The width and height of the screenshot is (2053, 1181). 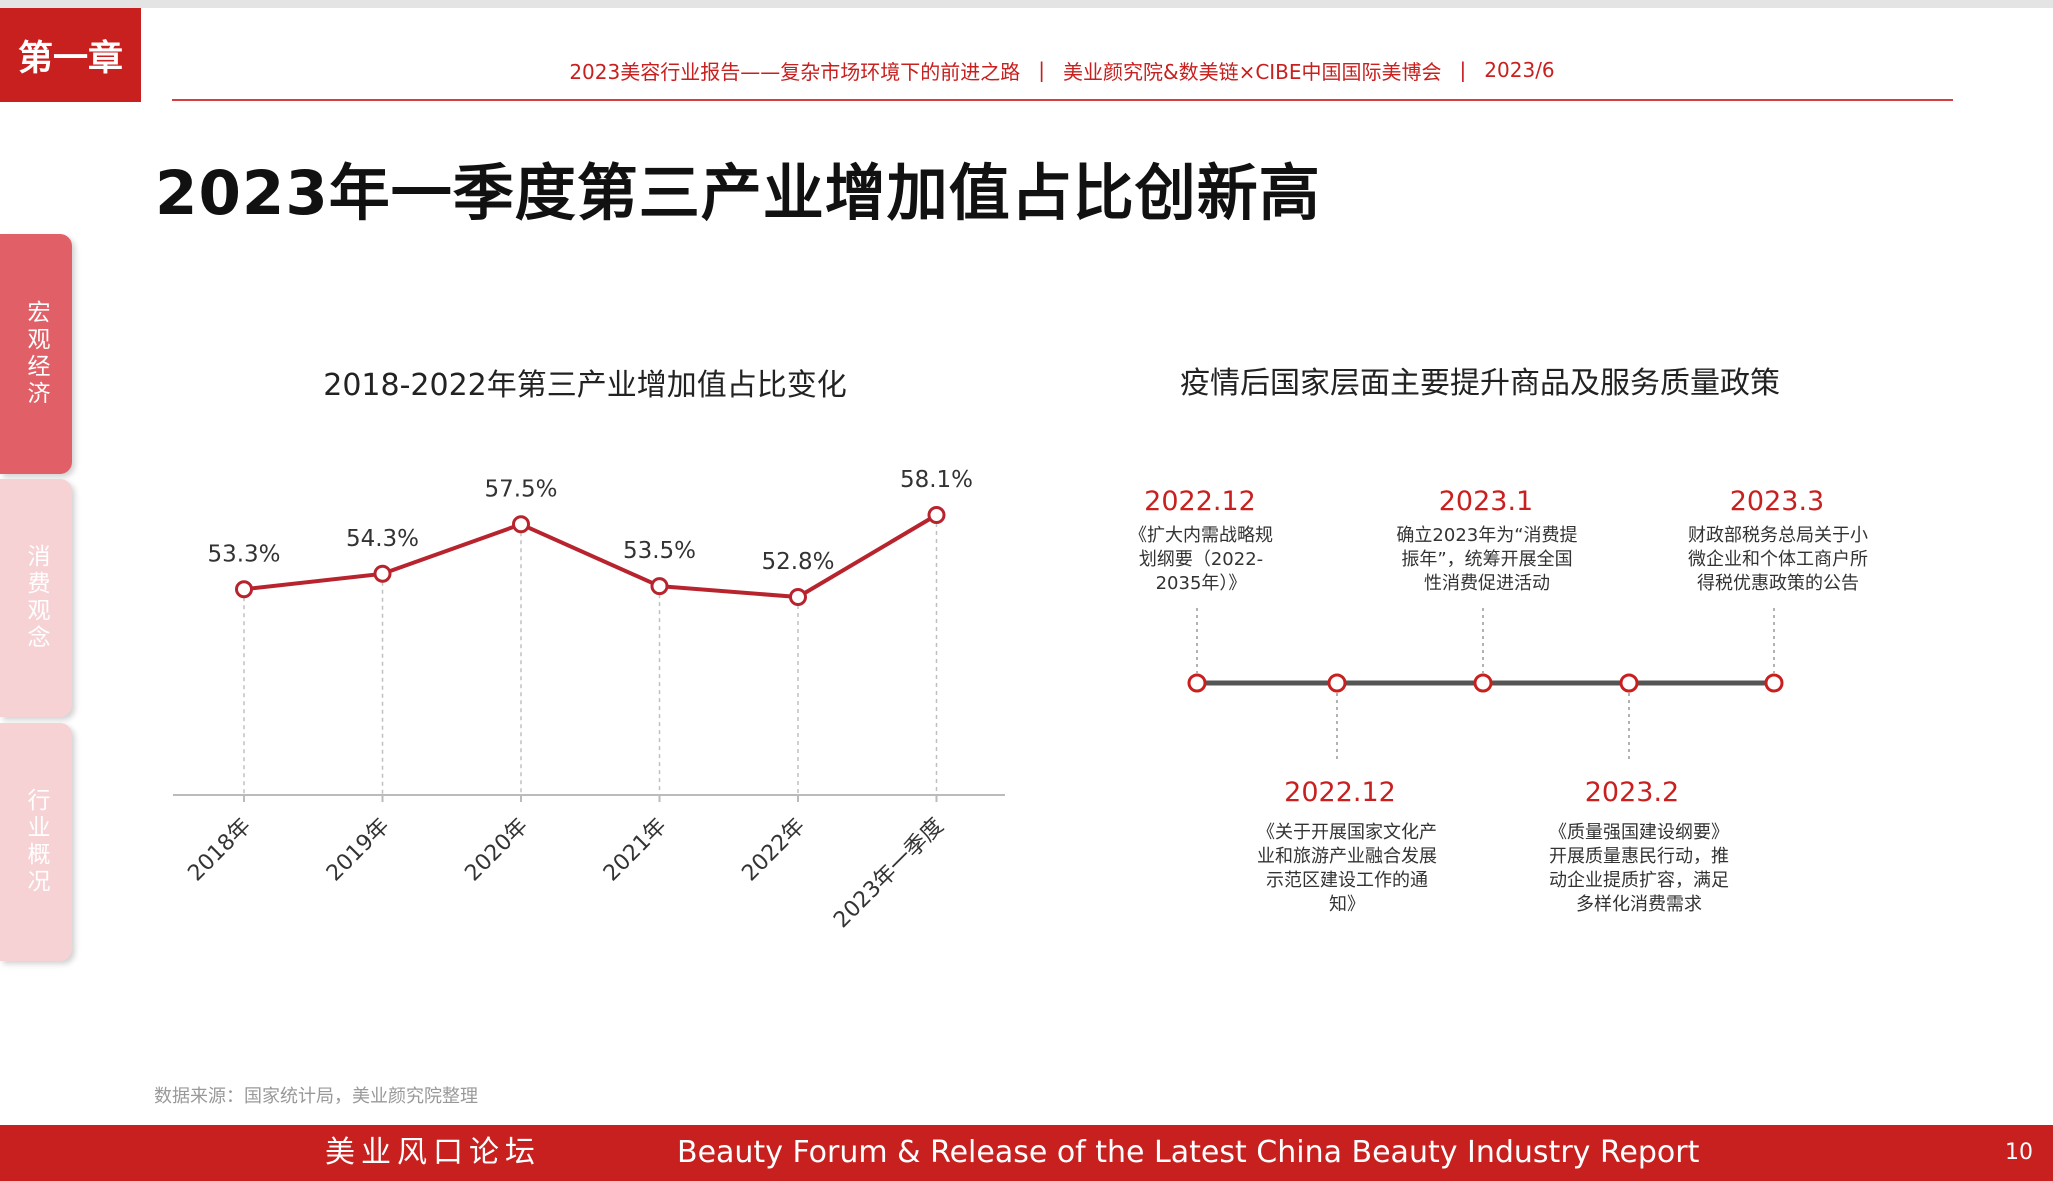 I want to click on header-date: 2023/6, so click(x=1519, y=70).